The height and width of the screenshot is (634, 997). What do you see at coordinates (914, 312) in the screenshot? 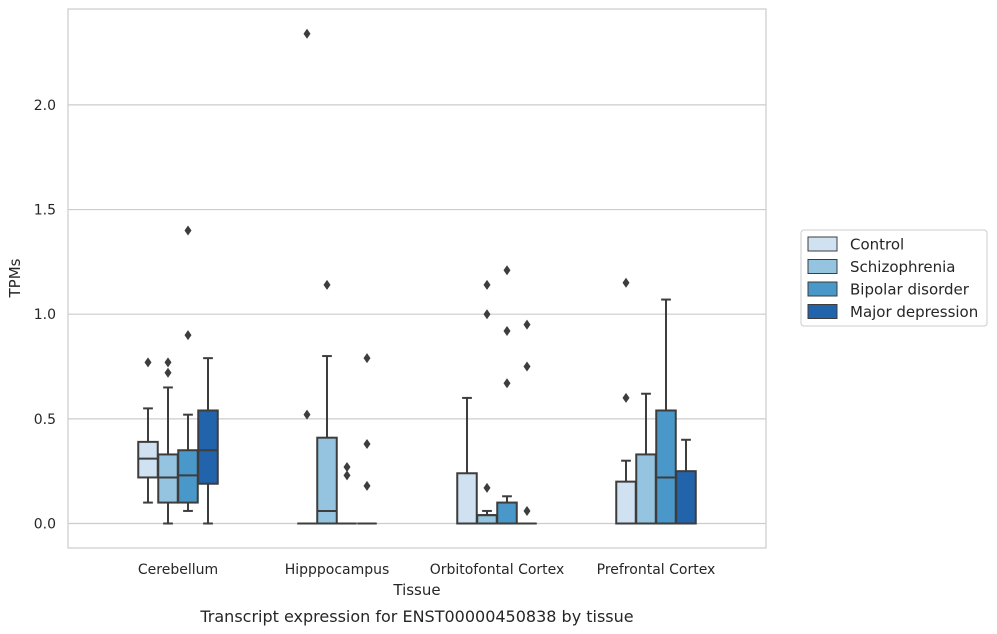
I see `legend-label: Major depression` at bounding box center [914, 312].